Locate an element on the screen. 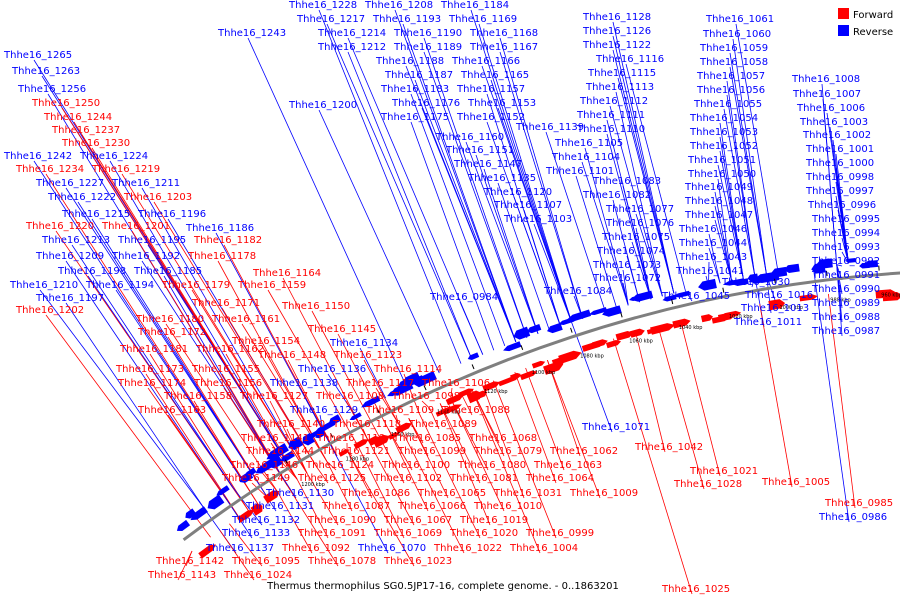 The width and height of the screenshot is (900, 600). gene-label: Thhe16_1105 is located at coordinates (588, 143).